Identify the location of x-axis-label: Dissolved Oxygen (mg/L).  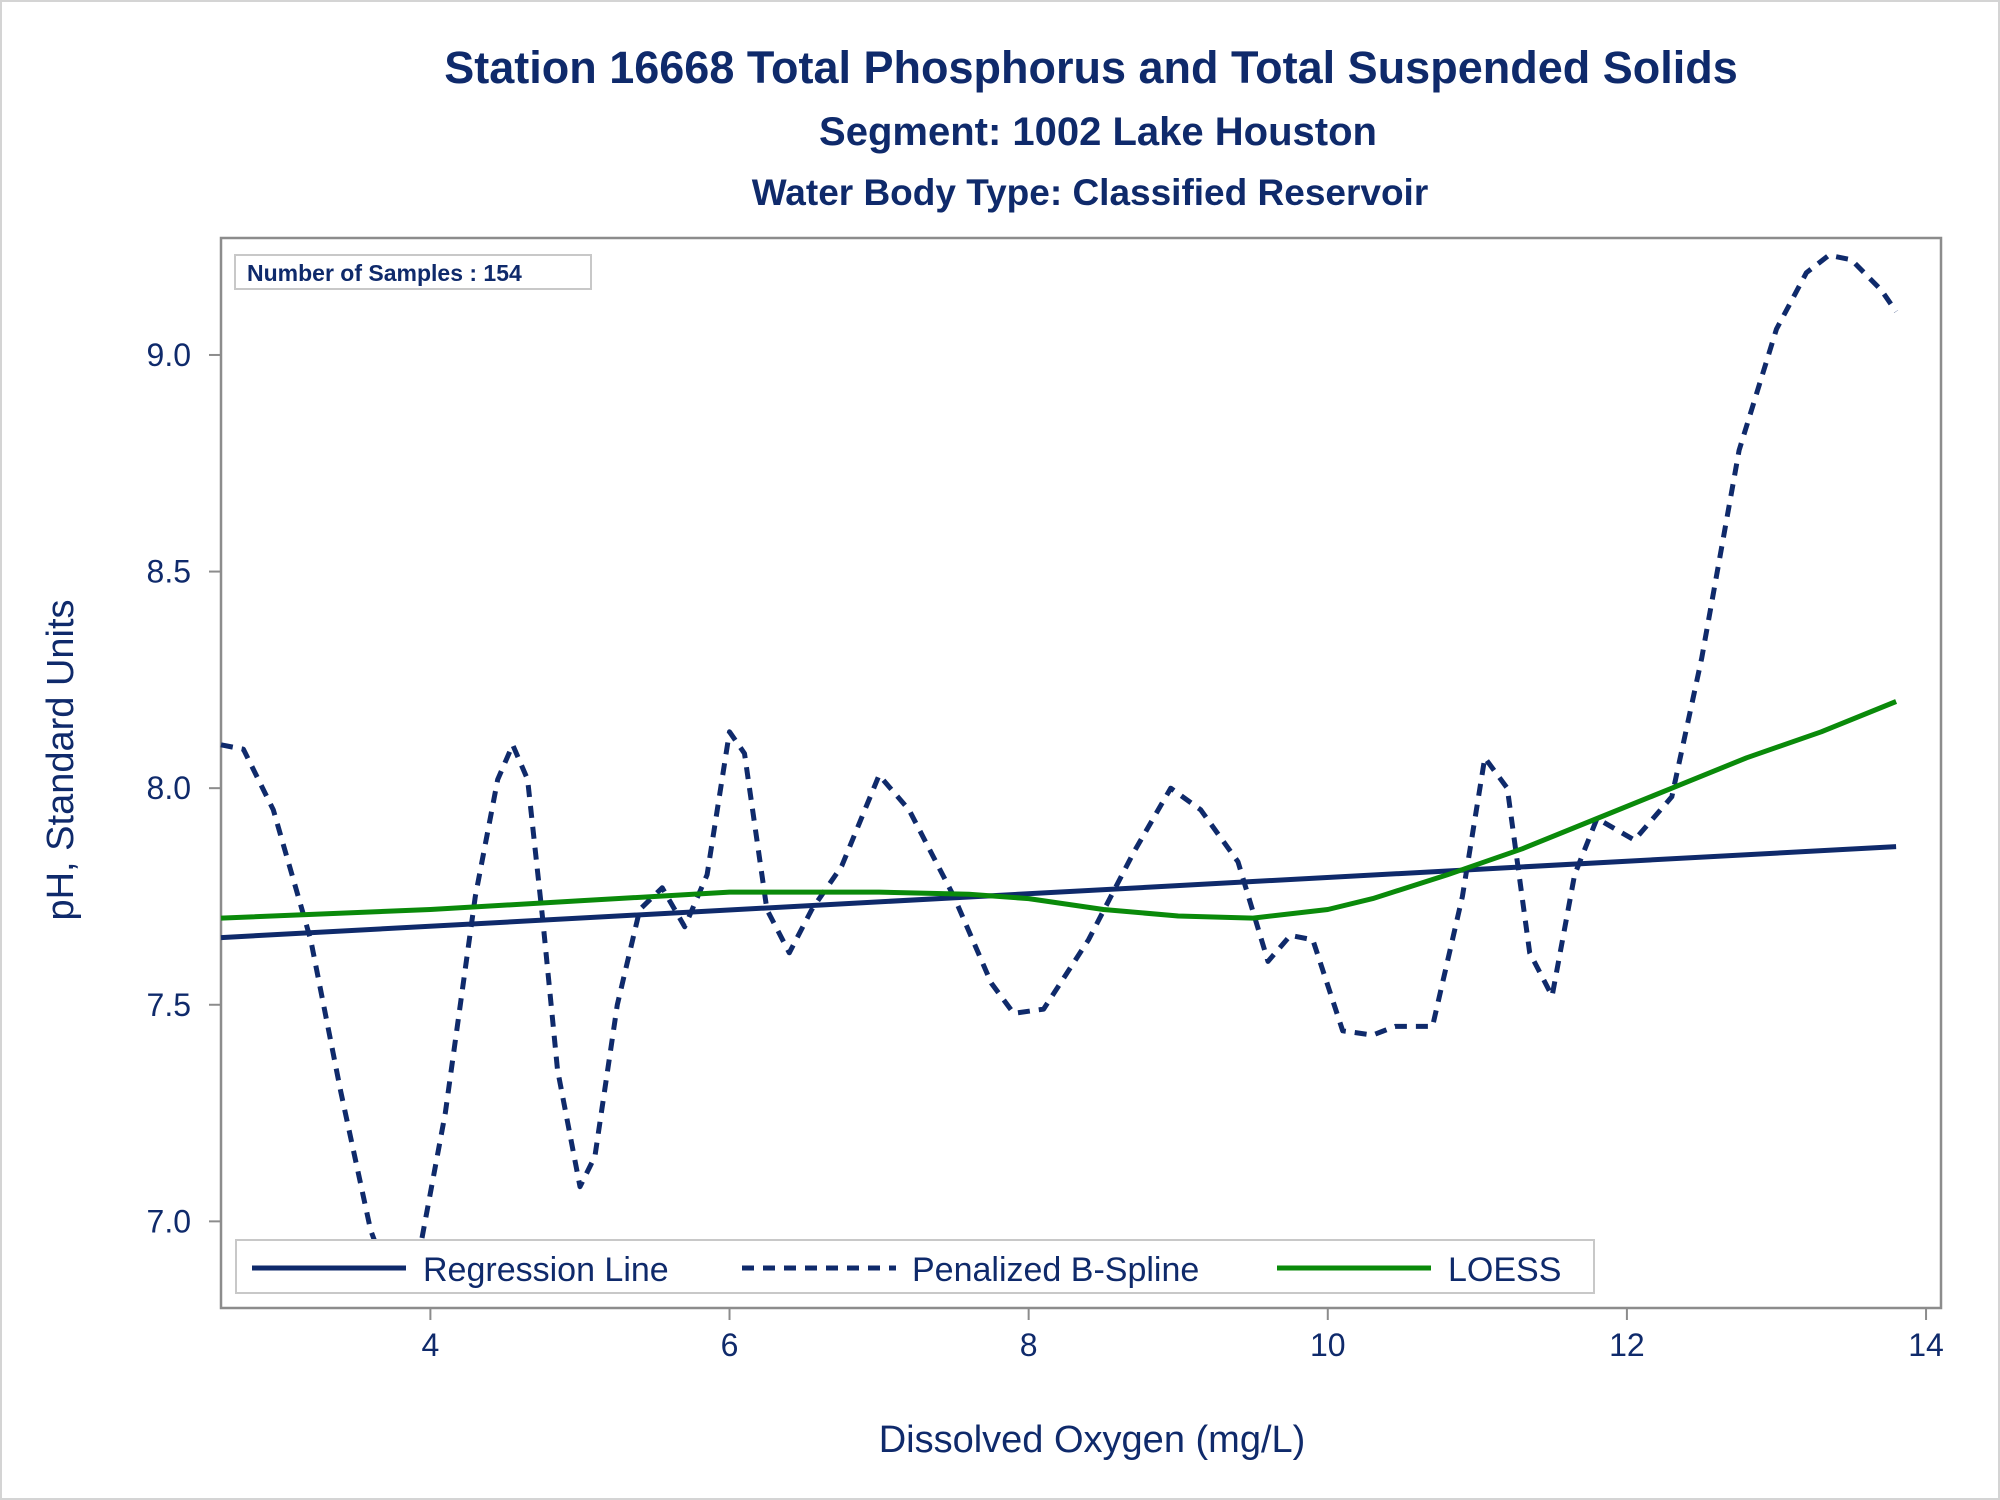
(1092, 1440).